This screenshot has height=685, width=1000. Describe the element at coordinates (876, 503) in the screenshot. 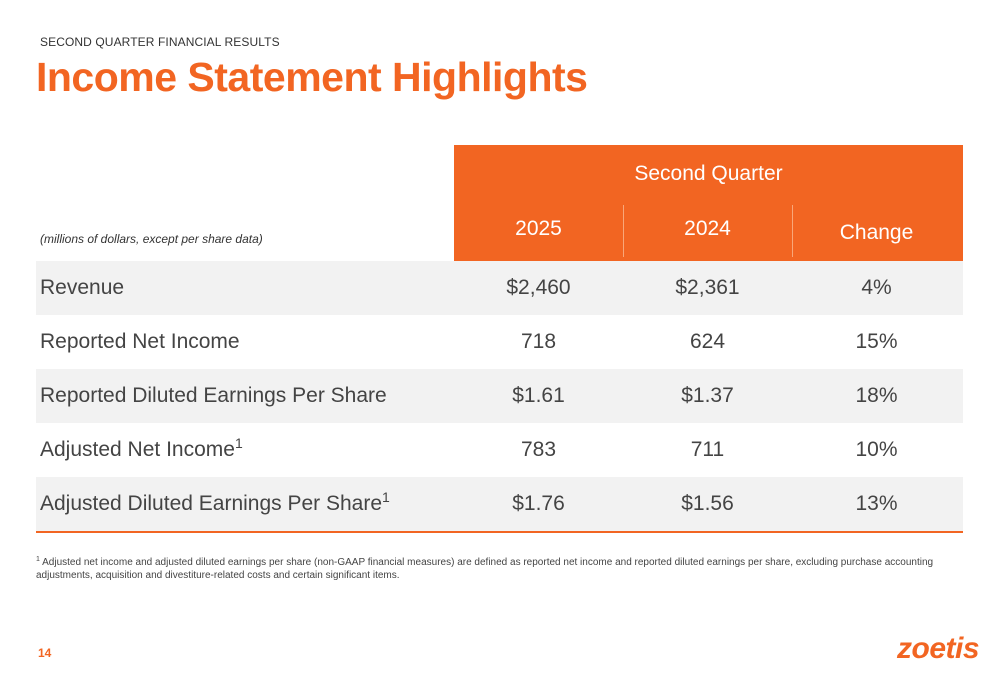

I see `cell-change: 13%` at that location.